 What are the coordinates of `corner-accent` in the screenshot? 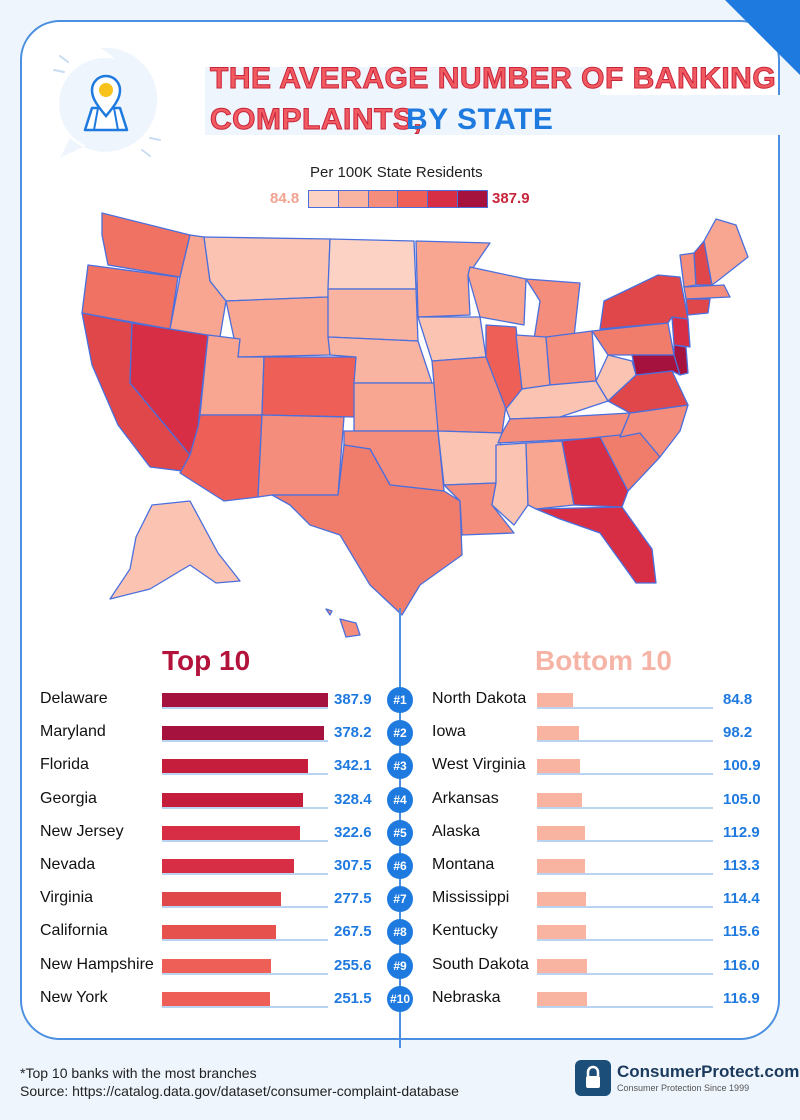 It's located at (762, 37).